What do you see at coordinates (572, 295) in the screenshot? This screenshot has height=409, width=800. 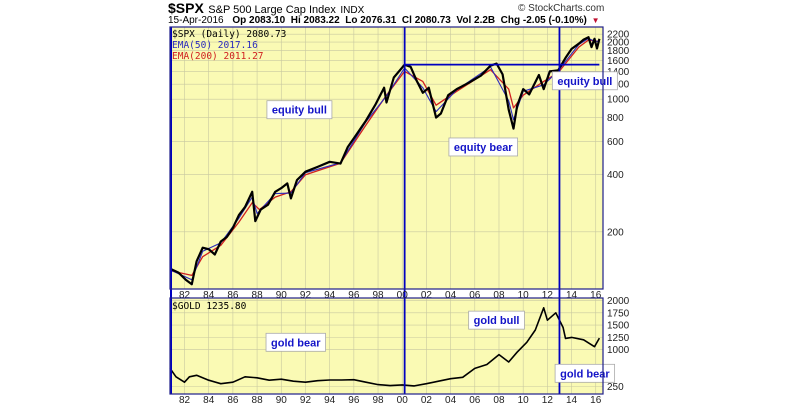 I see `x-tick-label-top: 14` at bounding box center [572, 295].